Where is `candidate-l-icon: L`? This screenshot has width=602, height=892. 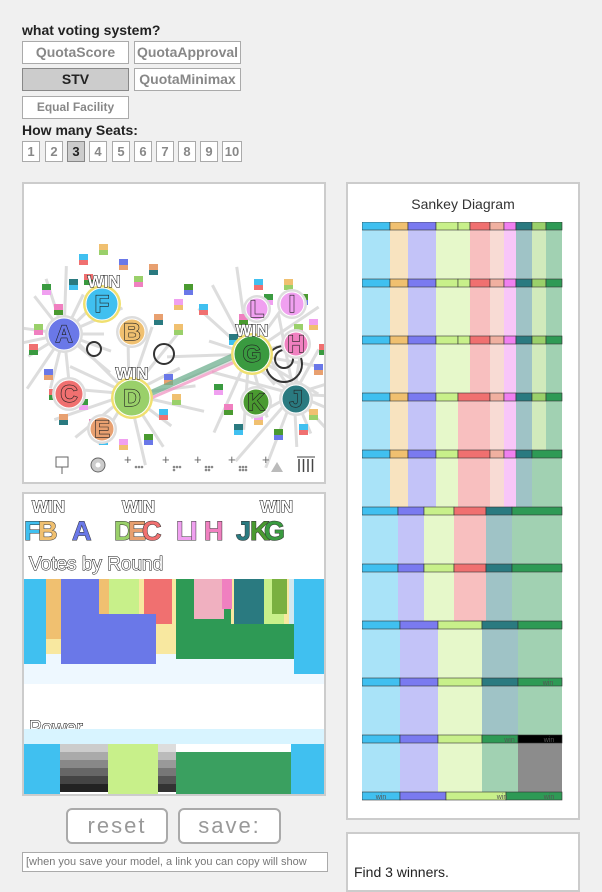 candidate-l-icon: L is located at coordinates (257, 309).